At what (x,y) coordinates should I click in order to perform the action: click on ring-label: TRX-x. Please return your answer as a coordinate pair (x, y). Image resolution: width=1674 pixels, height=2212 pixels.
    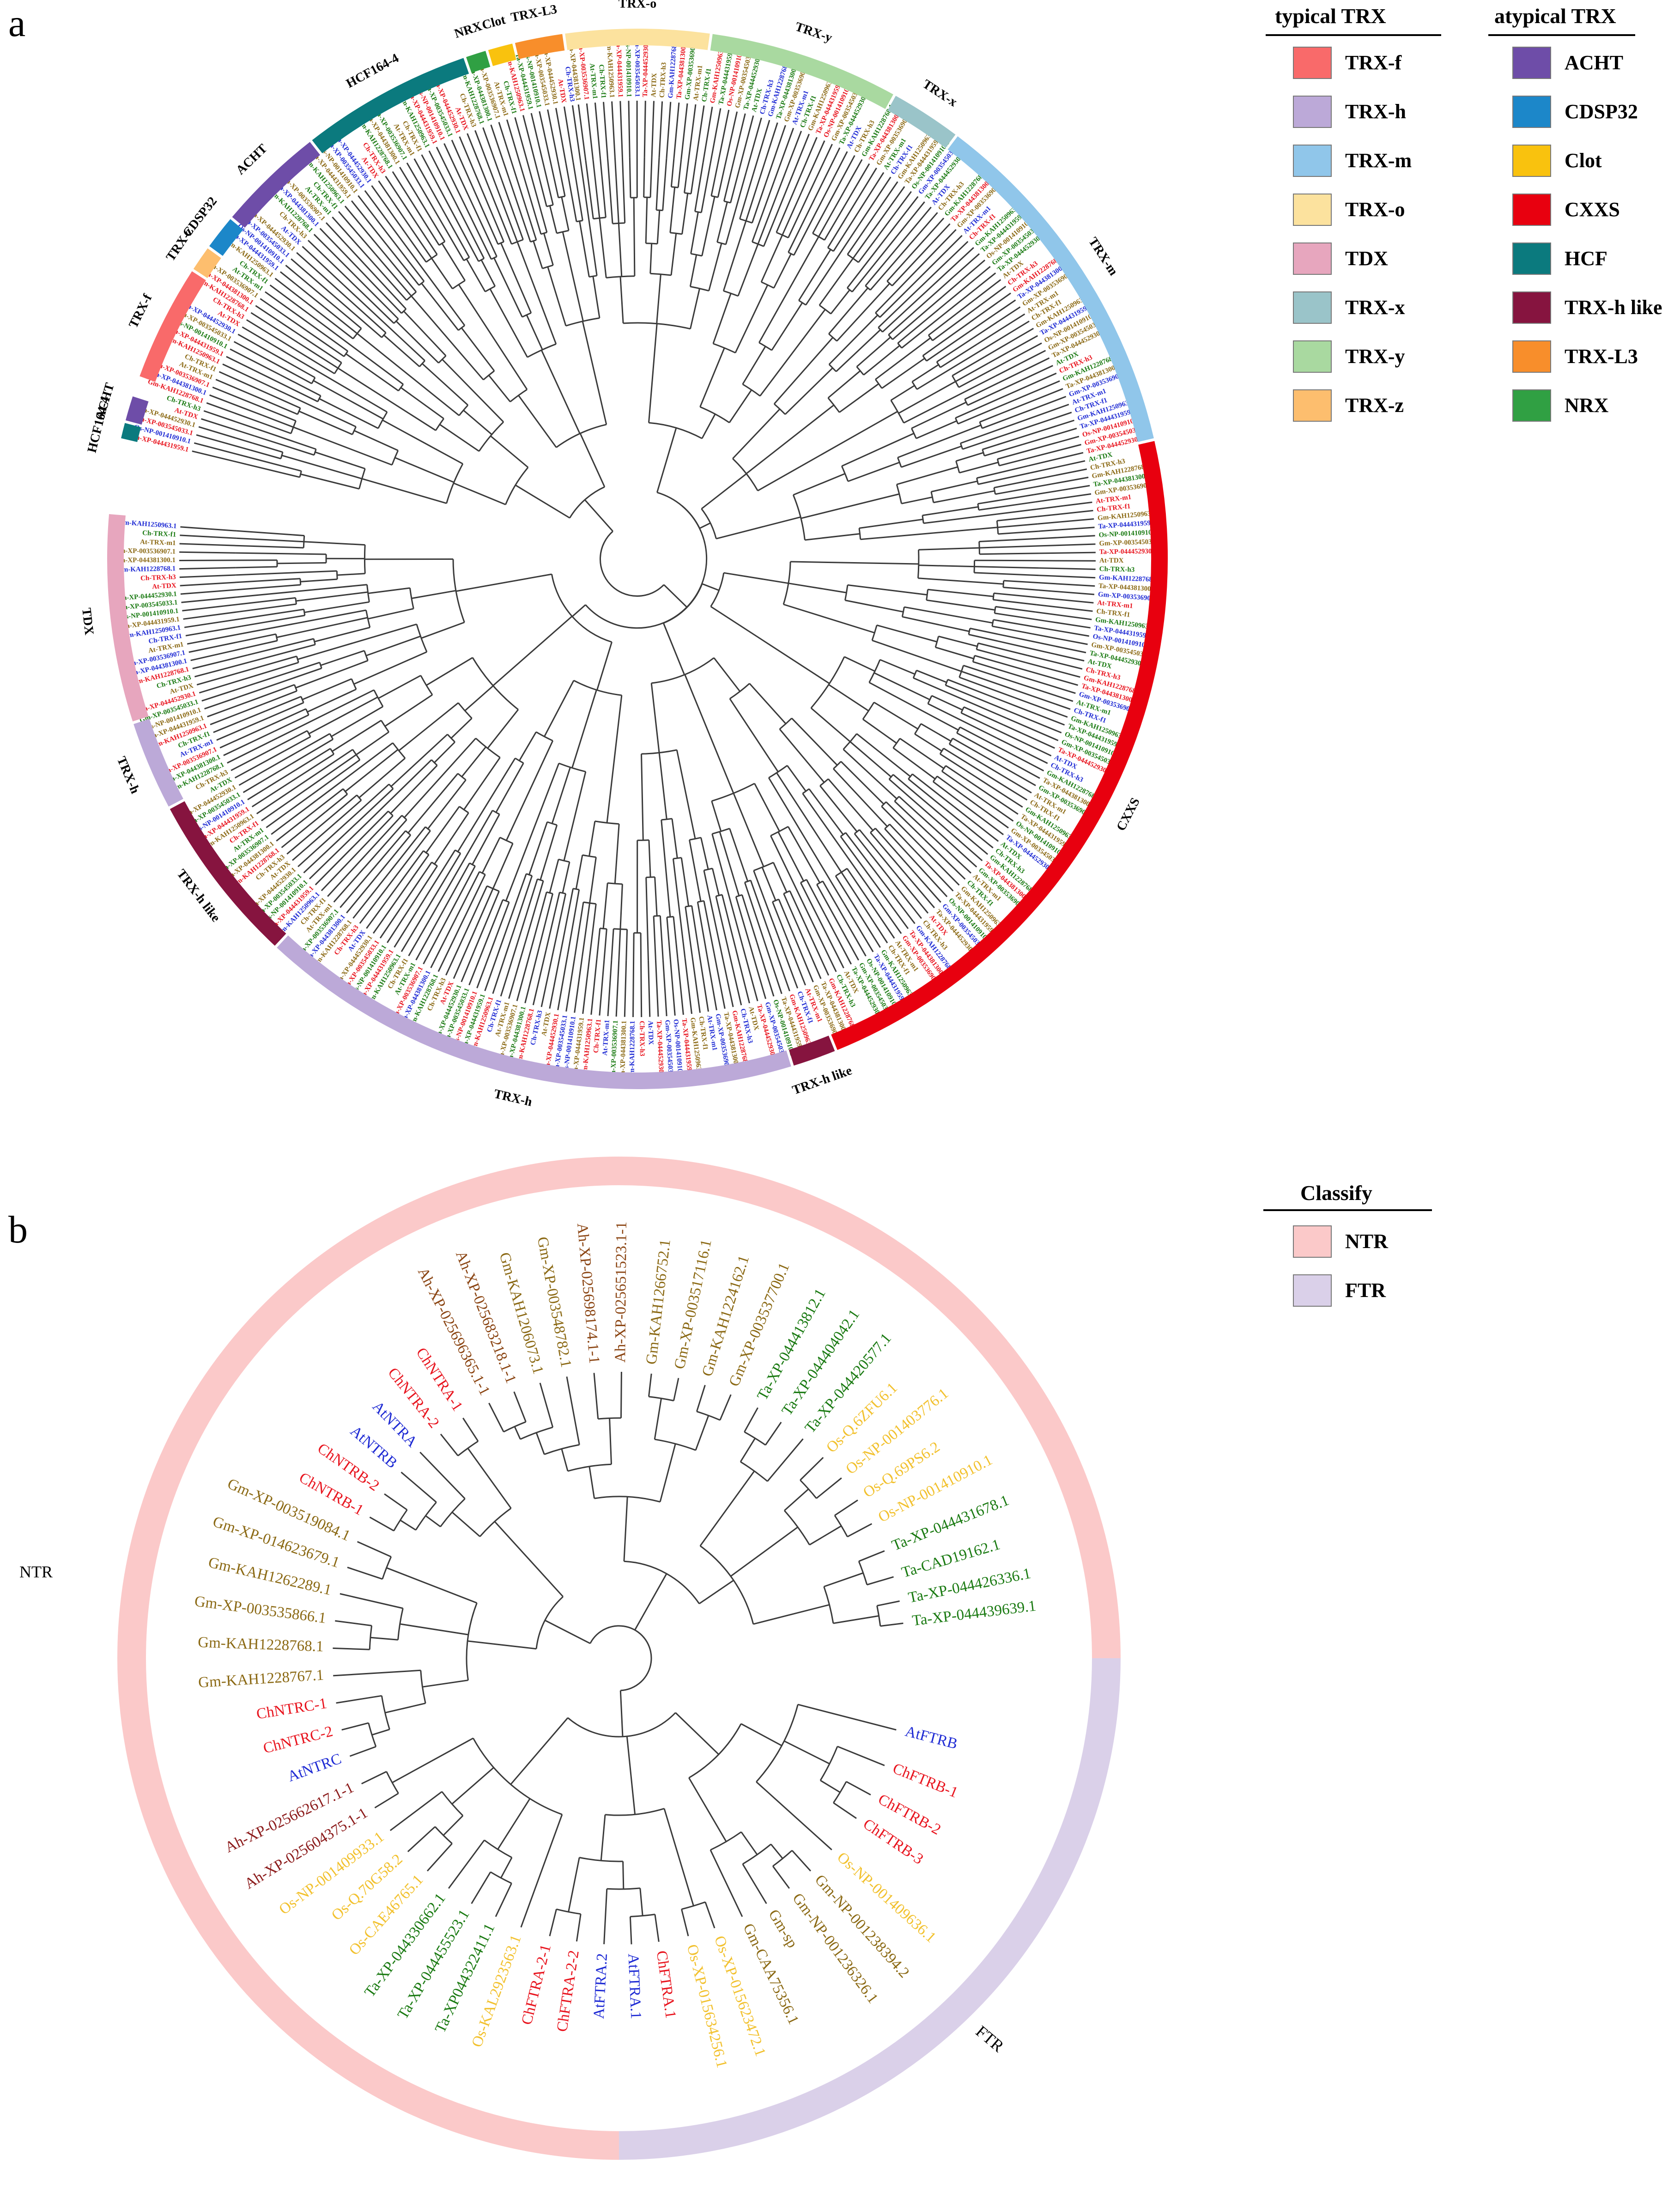
    Looking at the image, I should click on (940, 93).